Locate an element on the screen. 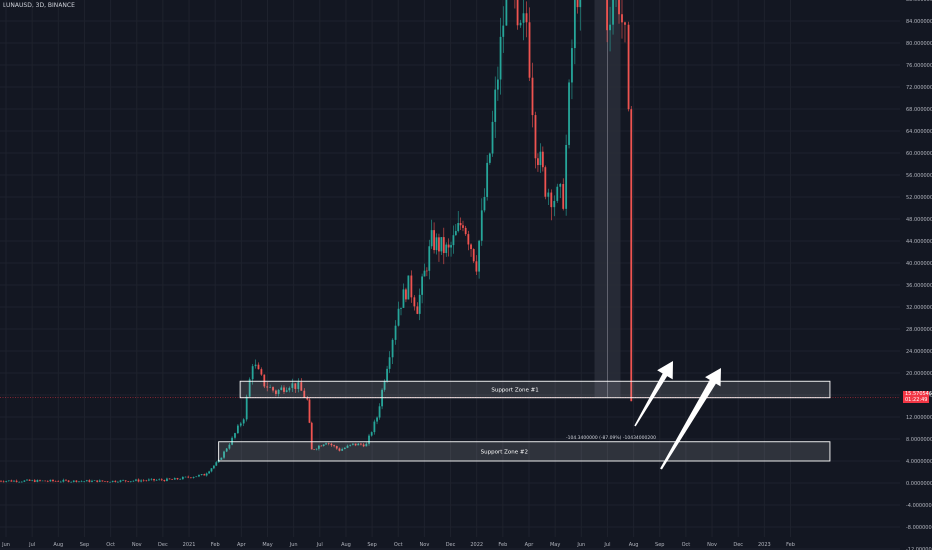 This screenshot has height=550, width=932. y-tick-label: 40.0000000 is located at coordinates (919, 264).